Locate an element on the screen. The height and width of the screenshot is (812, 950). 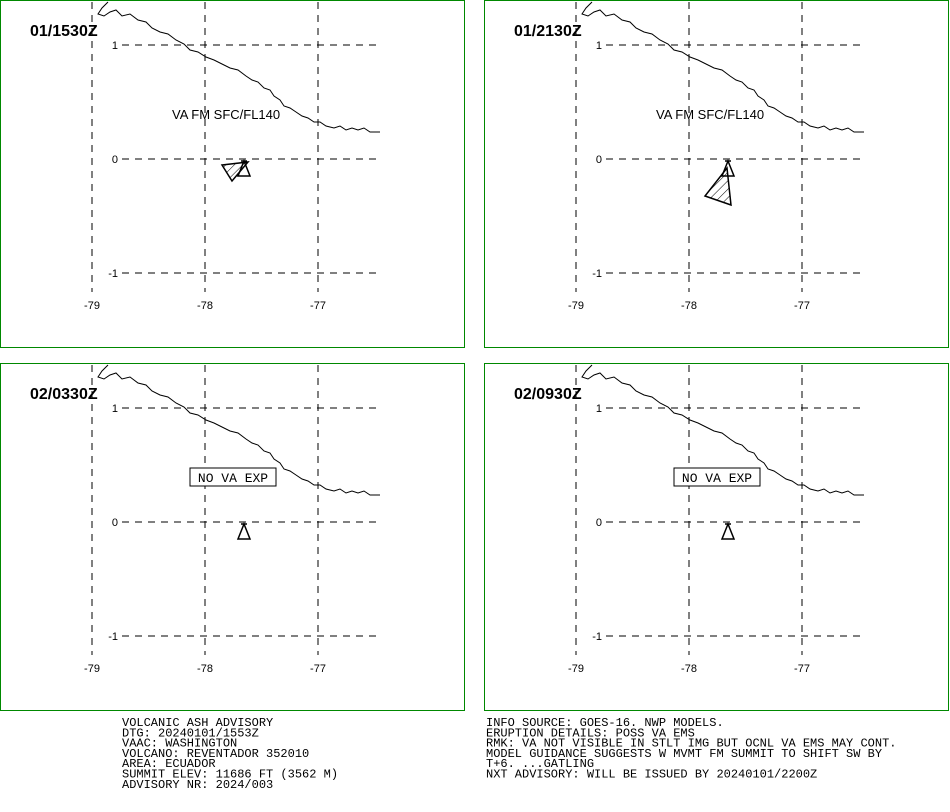
advisory-line: ERUPTION DETAILS: POSS VA EMS is located at coordinates (590, 733).